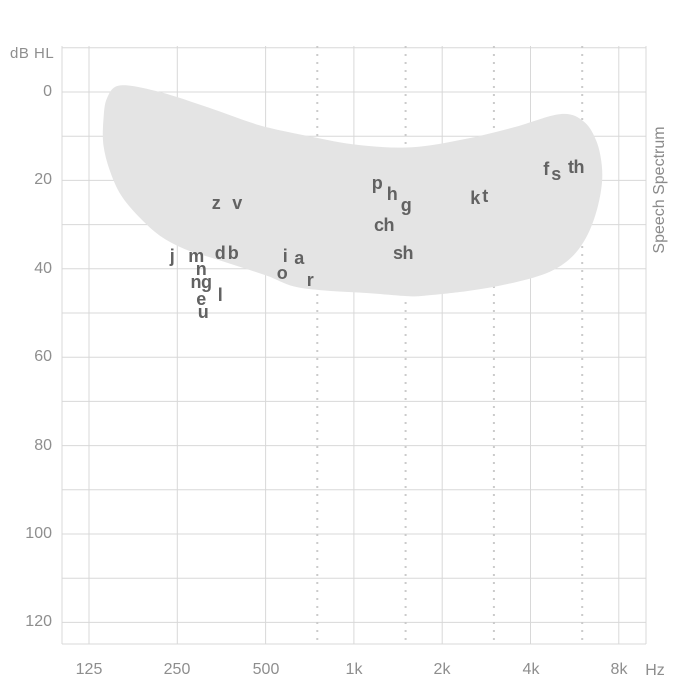  What do you see at coordinates (47, 91) in the screenshot?
I see `y-tick-label-0: 0` at bounding box center [47, 91].